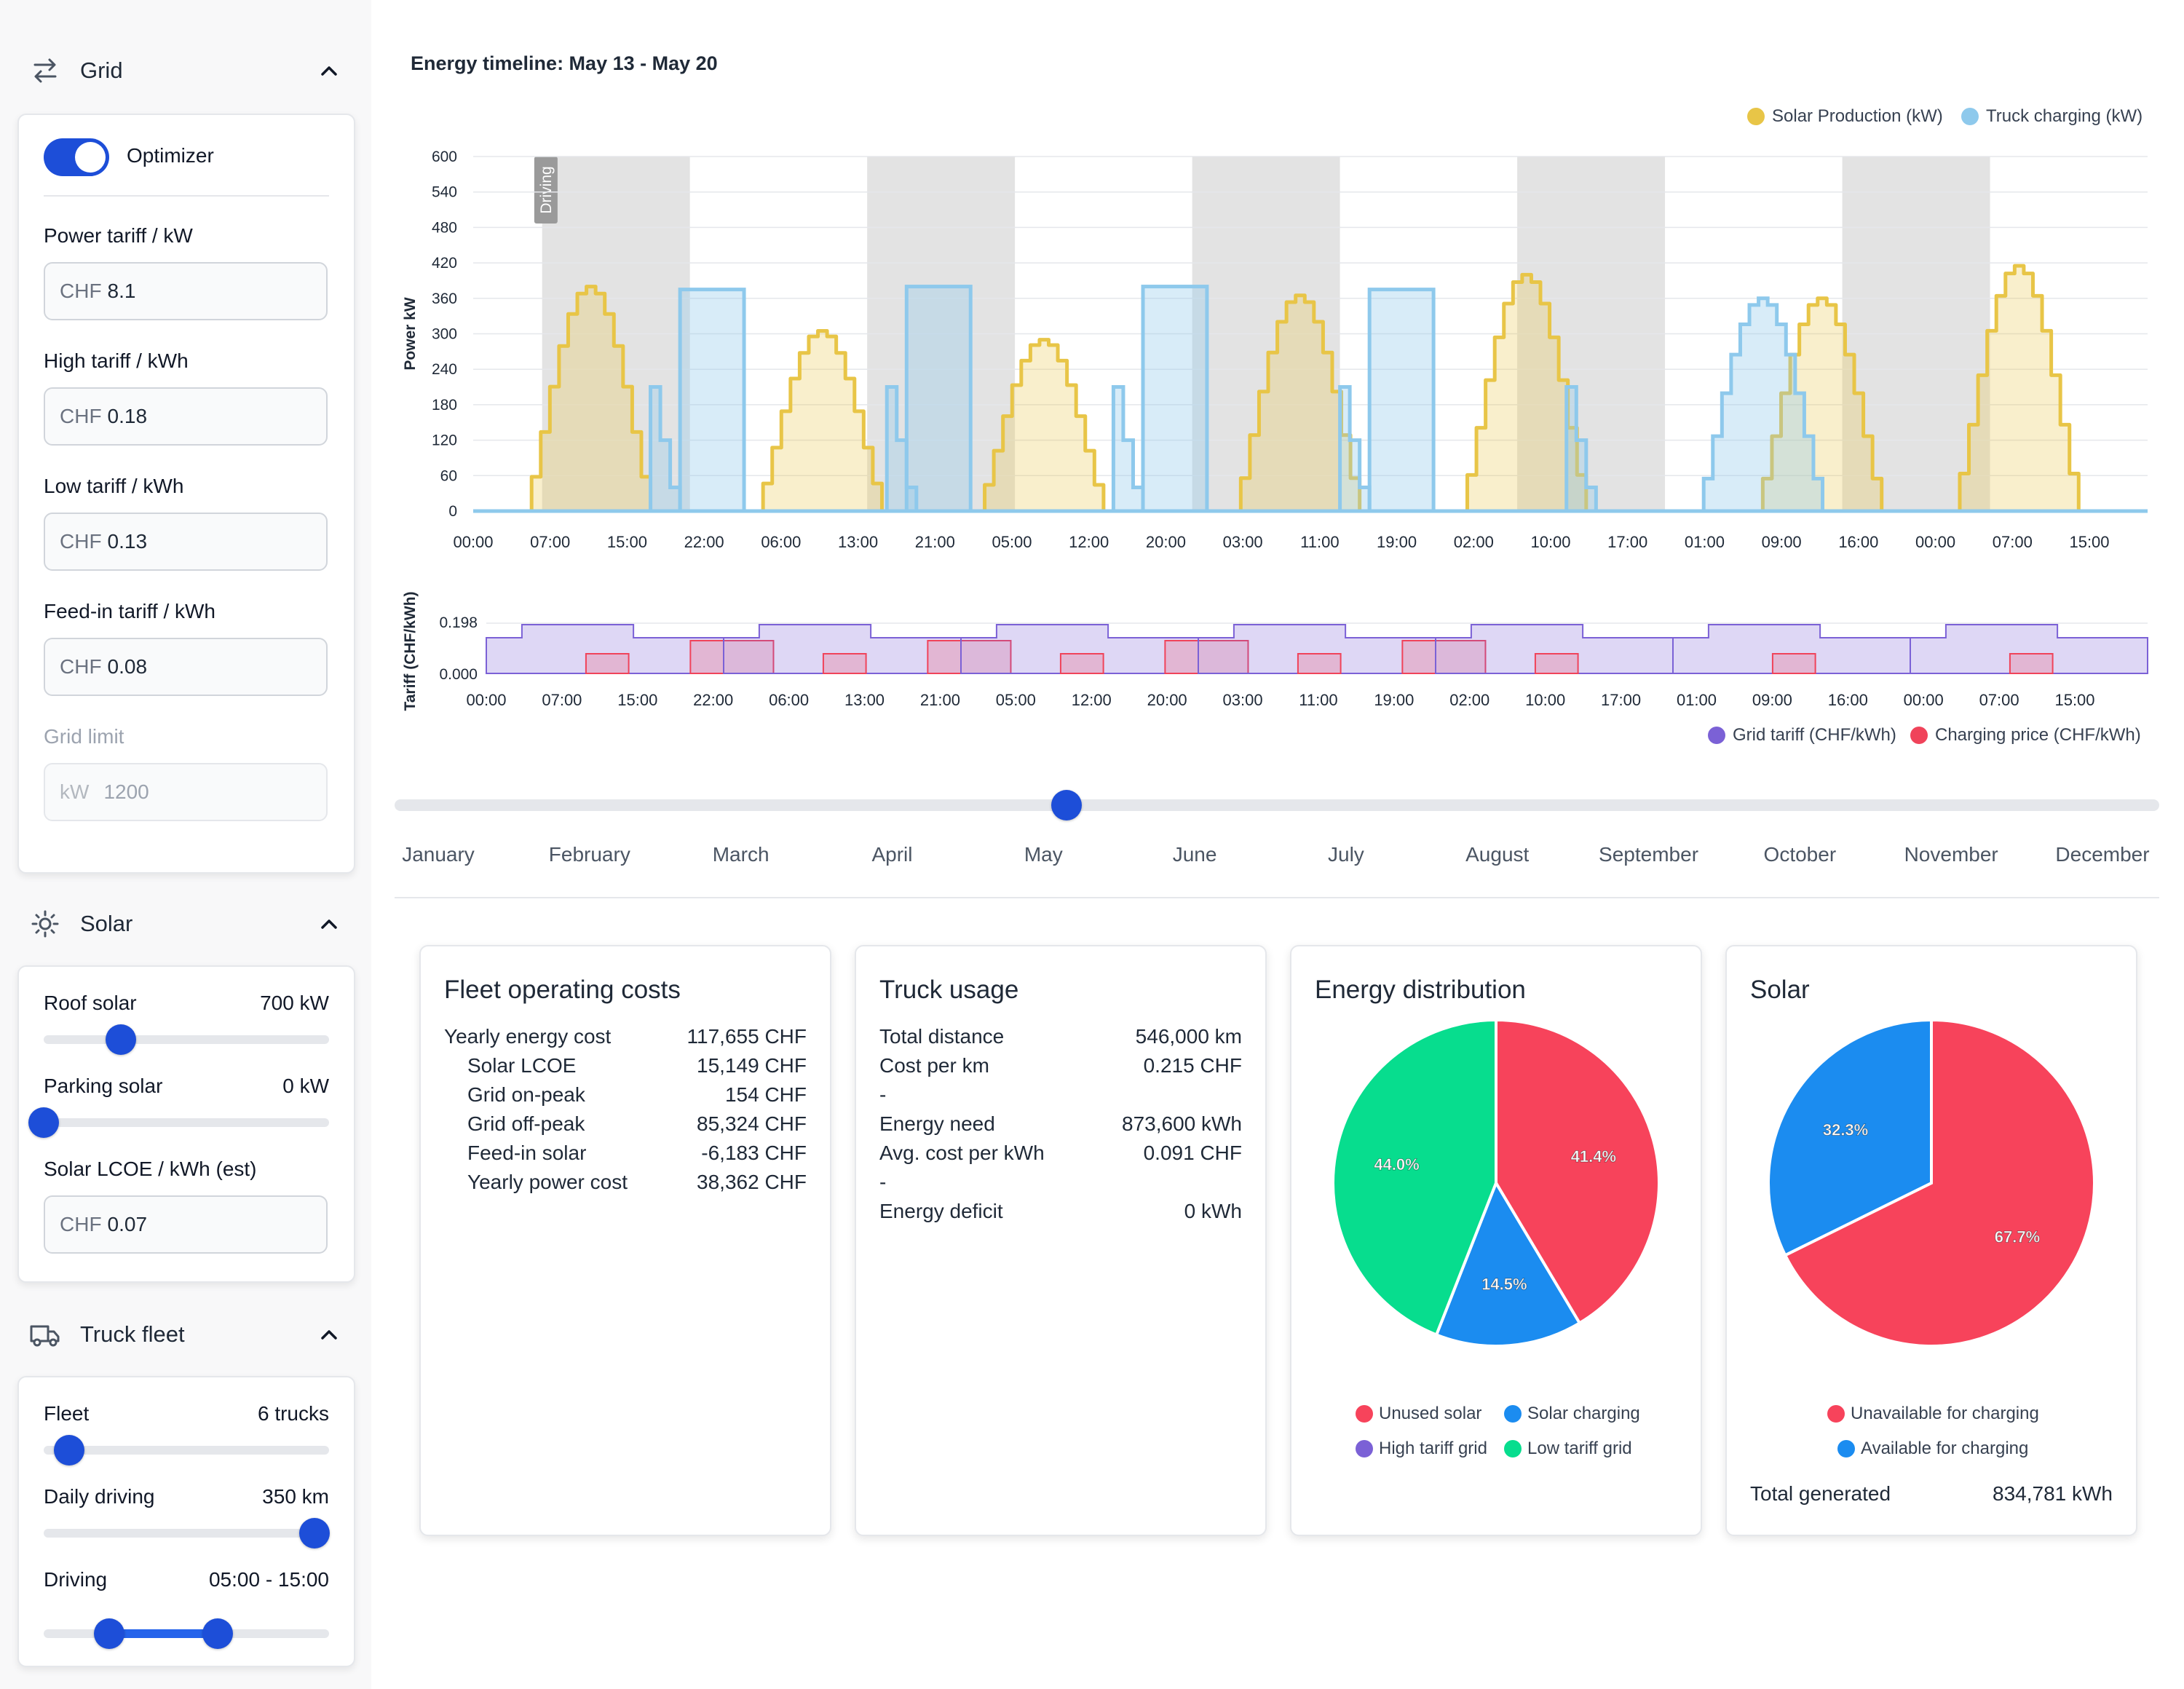  Describe the element at coordinates (410, 334) in the screenshot. I see `y-axis-title: Power kW` at that location.